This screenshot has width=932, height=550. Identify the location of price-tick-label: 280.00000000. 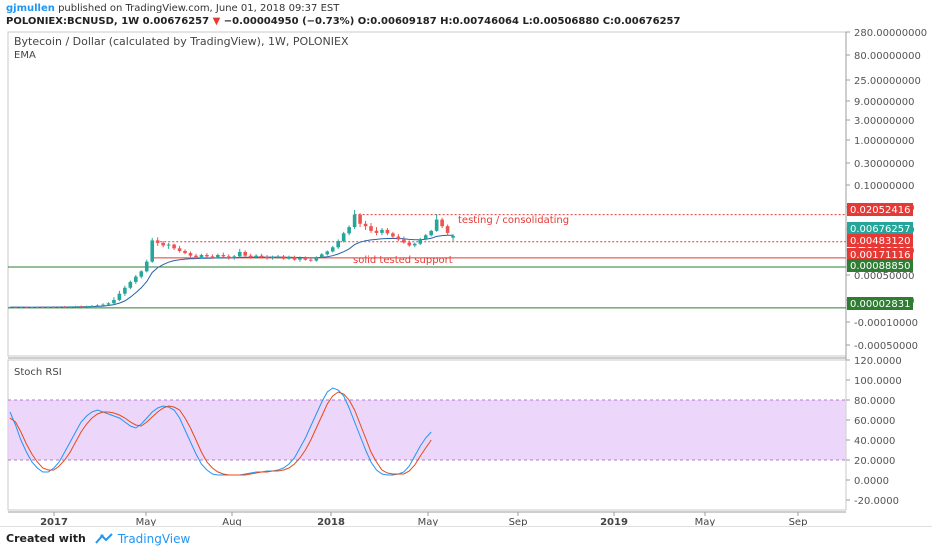
(890, 33).